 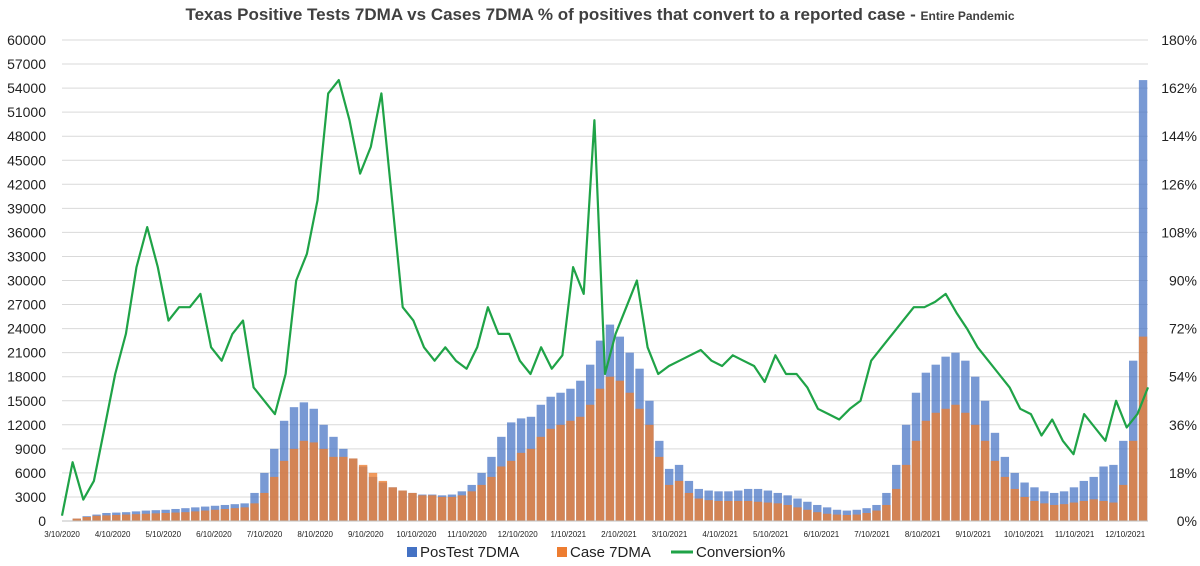 I want to click on legend-swatch-case, so click(x=562, y=552).